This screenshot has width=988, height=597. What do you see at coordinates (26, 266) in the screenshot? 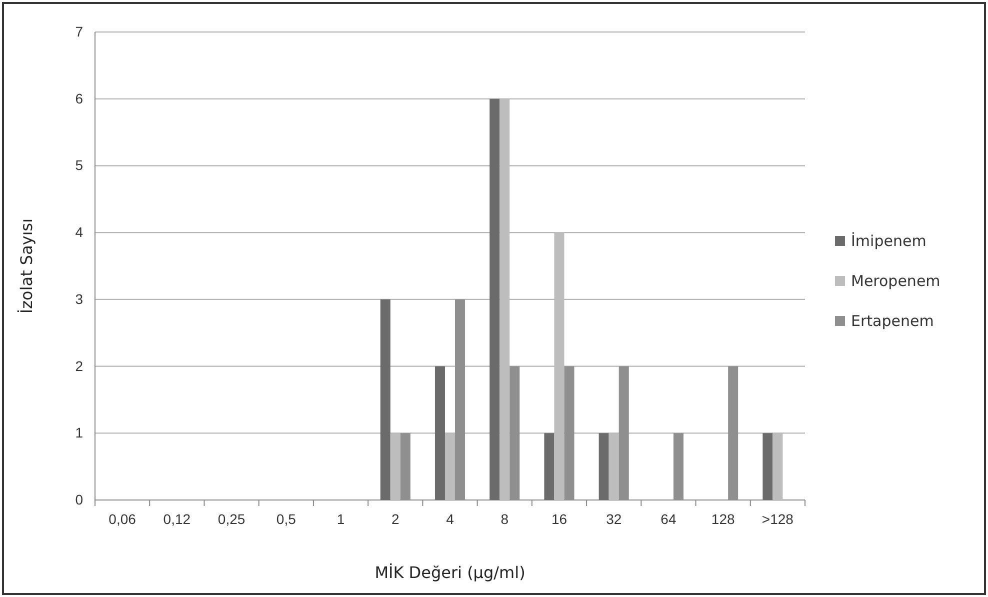
I see `y-axis-title: İzolat Sayısı` at bounding box center [26, 266].